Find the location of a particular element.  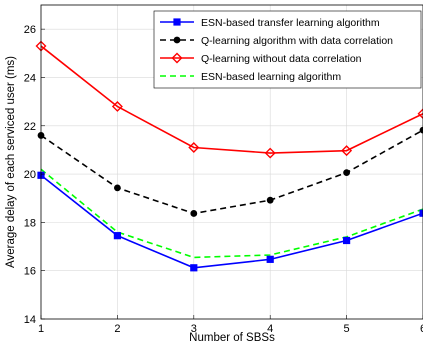

y-tick-label: 20 is located at coordinates (30, 175).